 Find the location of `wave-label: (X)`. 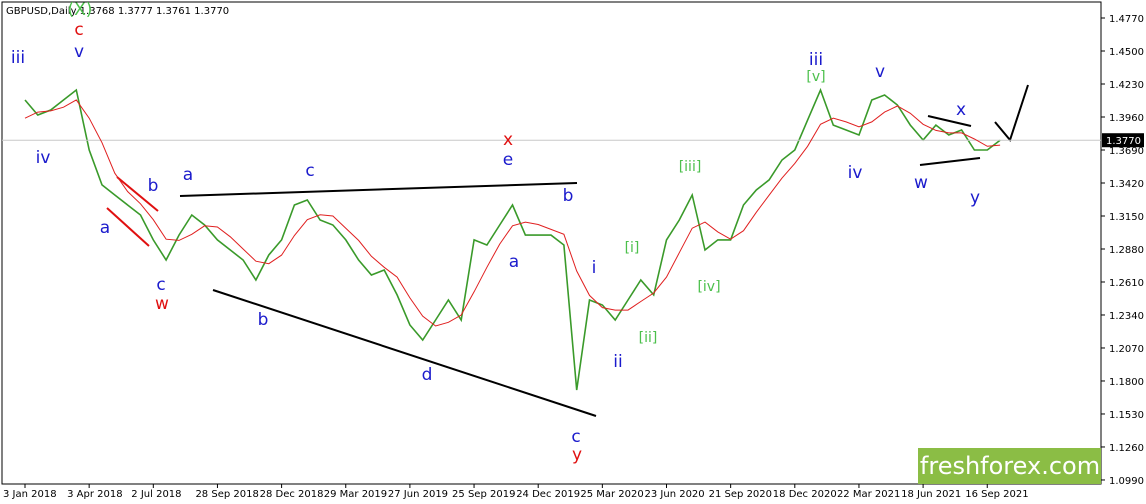

wave-label: (X) is located at coordinates (80, 10).